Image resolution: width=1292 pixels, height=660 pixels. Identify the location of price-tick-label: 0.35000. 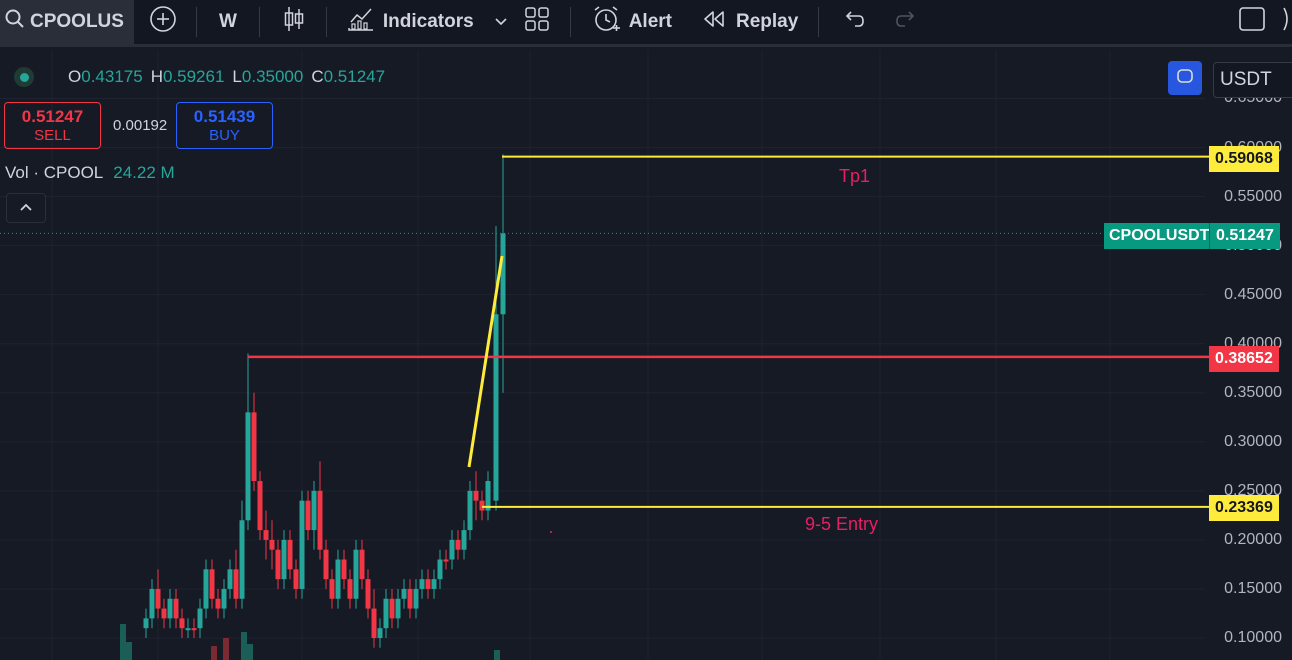
(1253, 392).